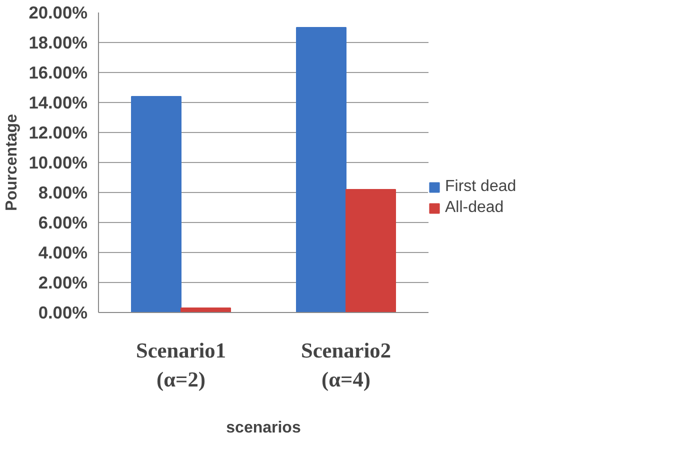  What do you see at coordinates (63, 252) in the screenshot?
I see `y-tick-label: 4.00%` at bounding box center [63, 252].